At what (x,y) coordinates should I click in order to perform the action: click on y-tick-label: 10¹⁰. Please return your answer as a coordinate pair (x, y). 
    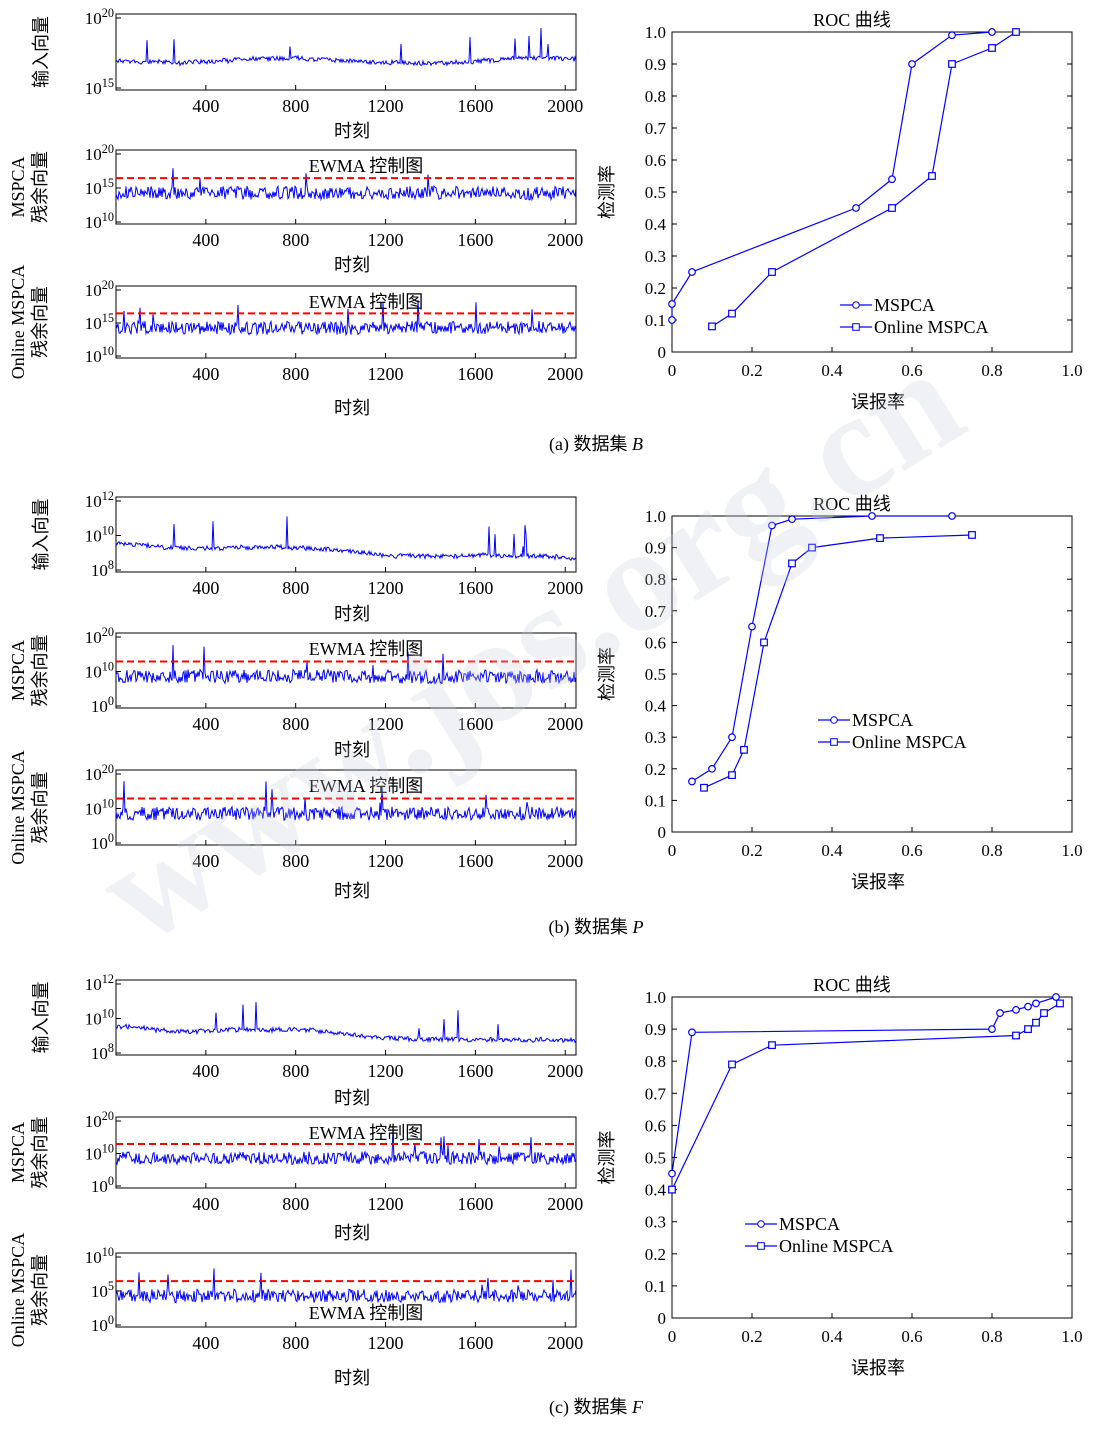
    Looking at the image, I should click on (99, 1153).